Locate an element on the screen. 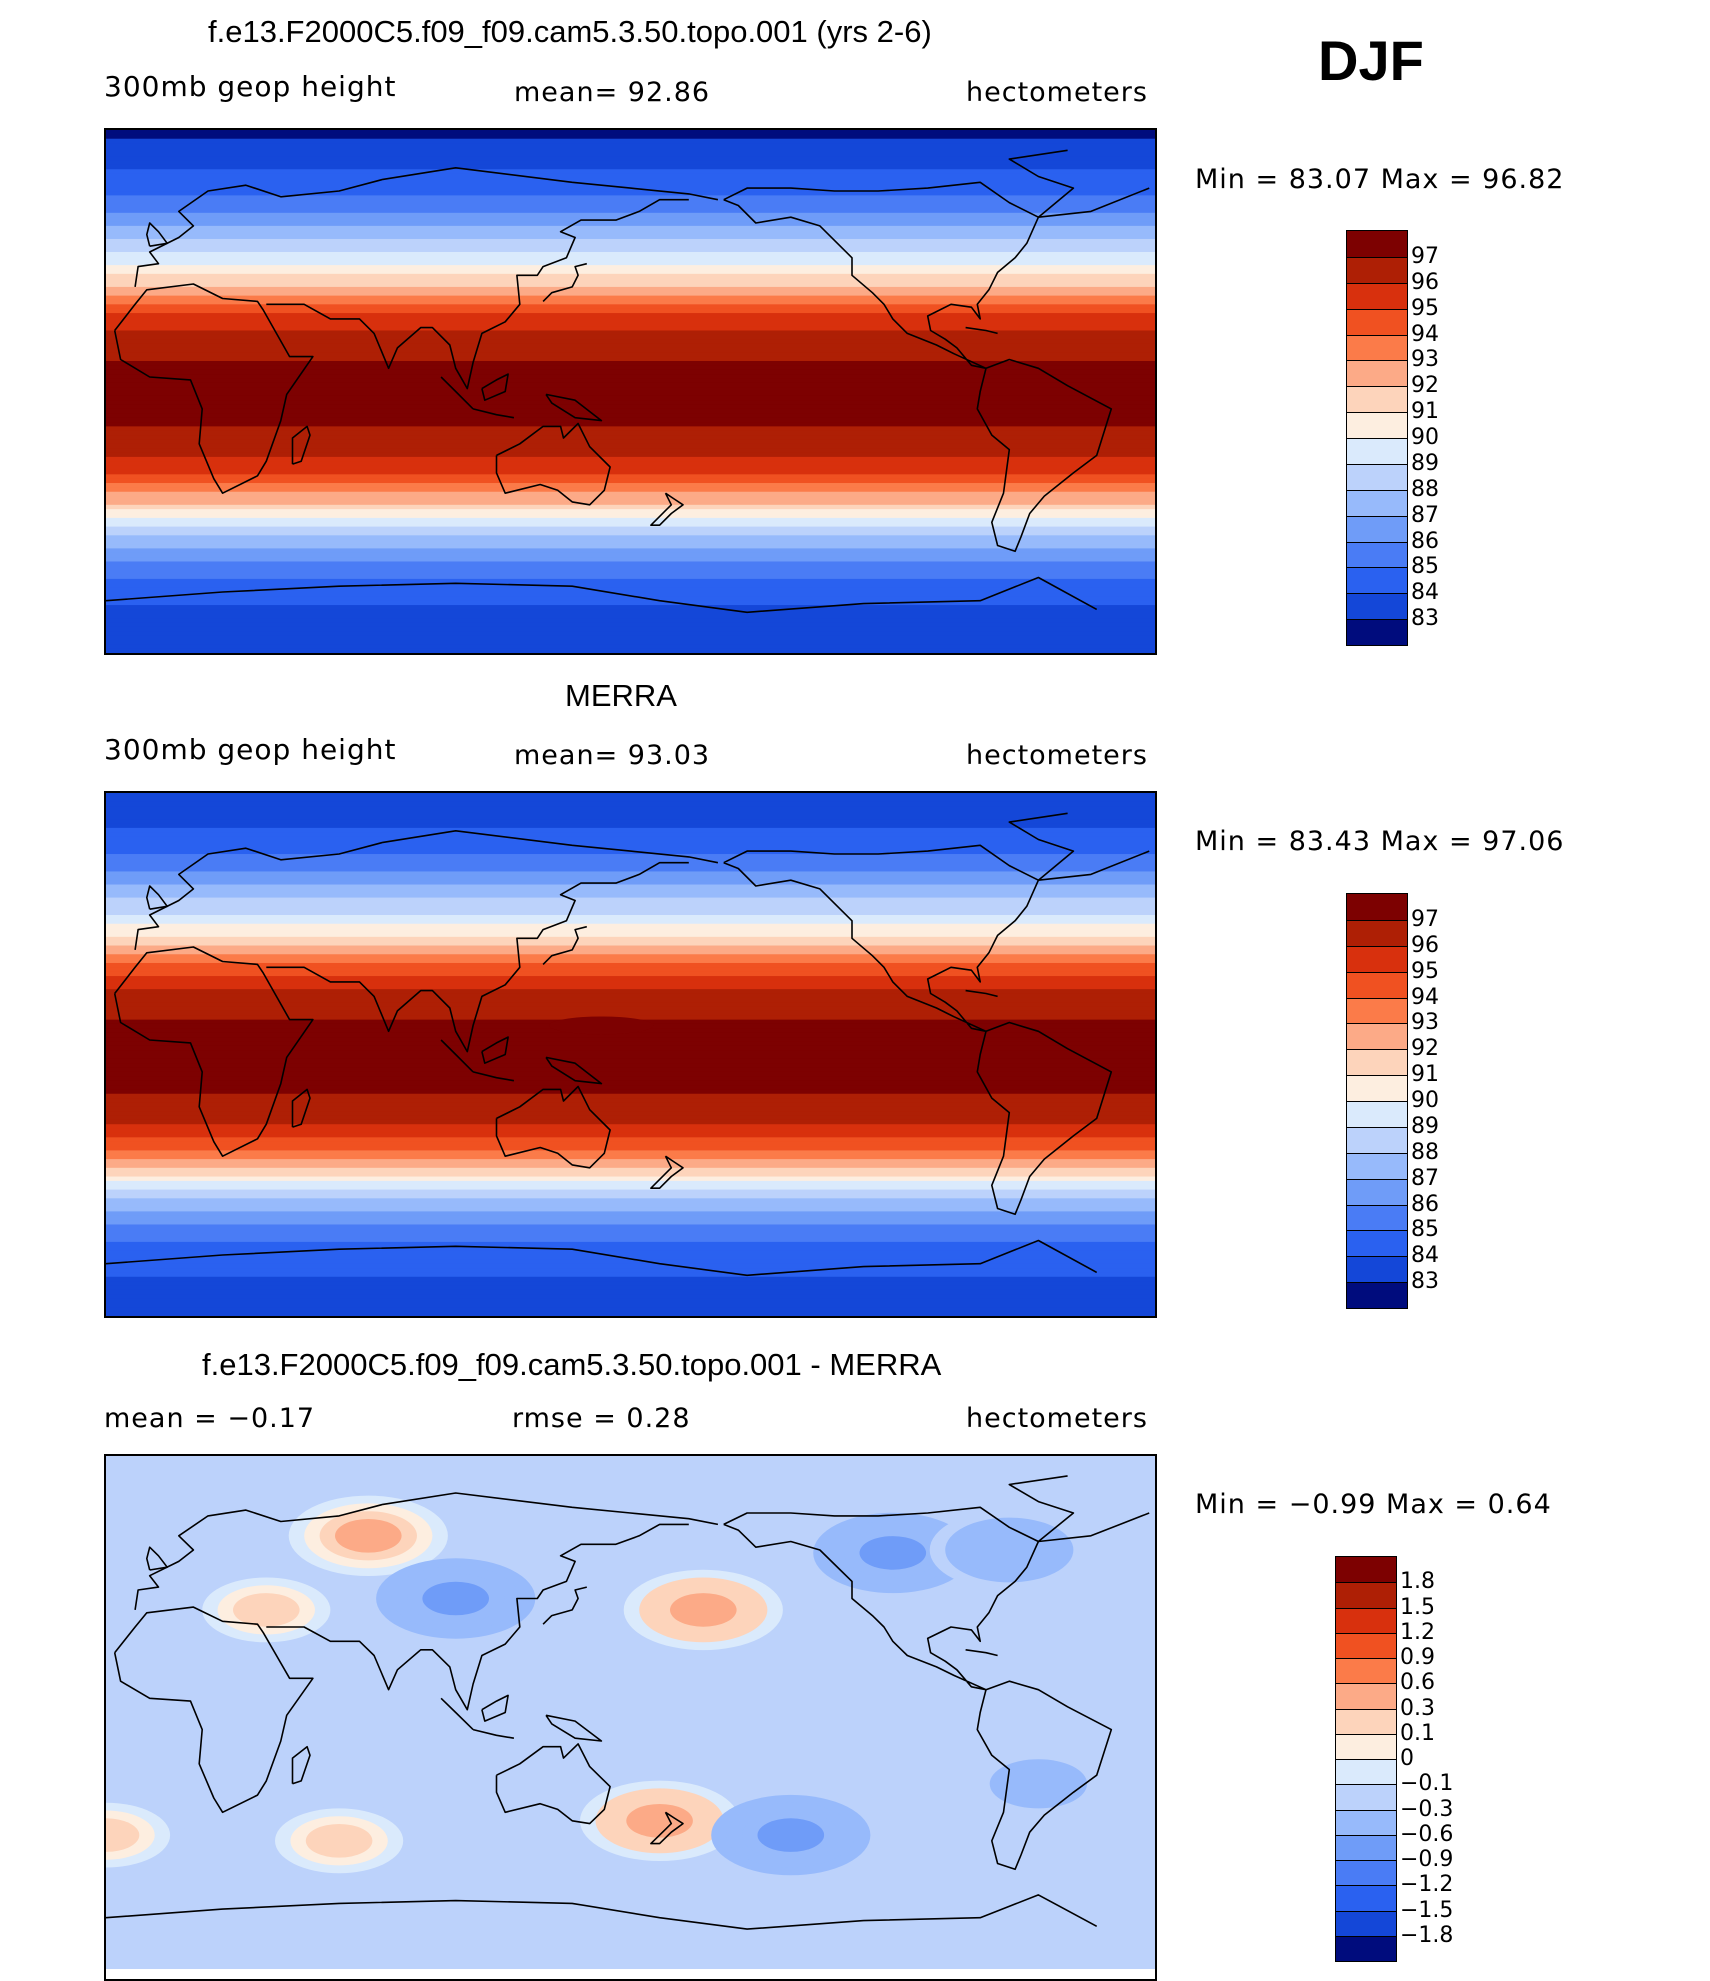 This screenshot has width=1710, height=1981. panel-1-colorbar: 97 96 95 94 93 92 91 90 89 88 87 86 85 84 83 is located at coordinates (1392, 438).